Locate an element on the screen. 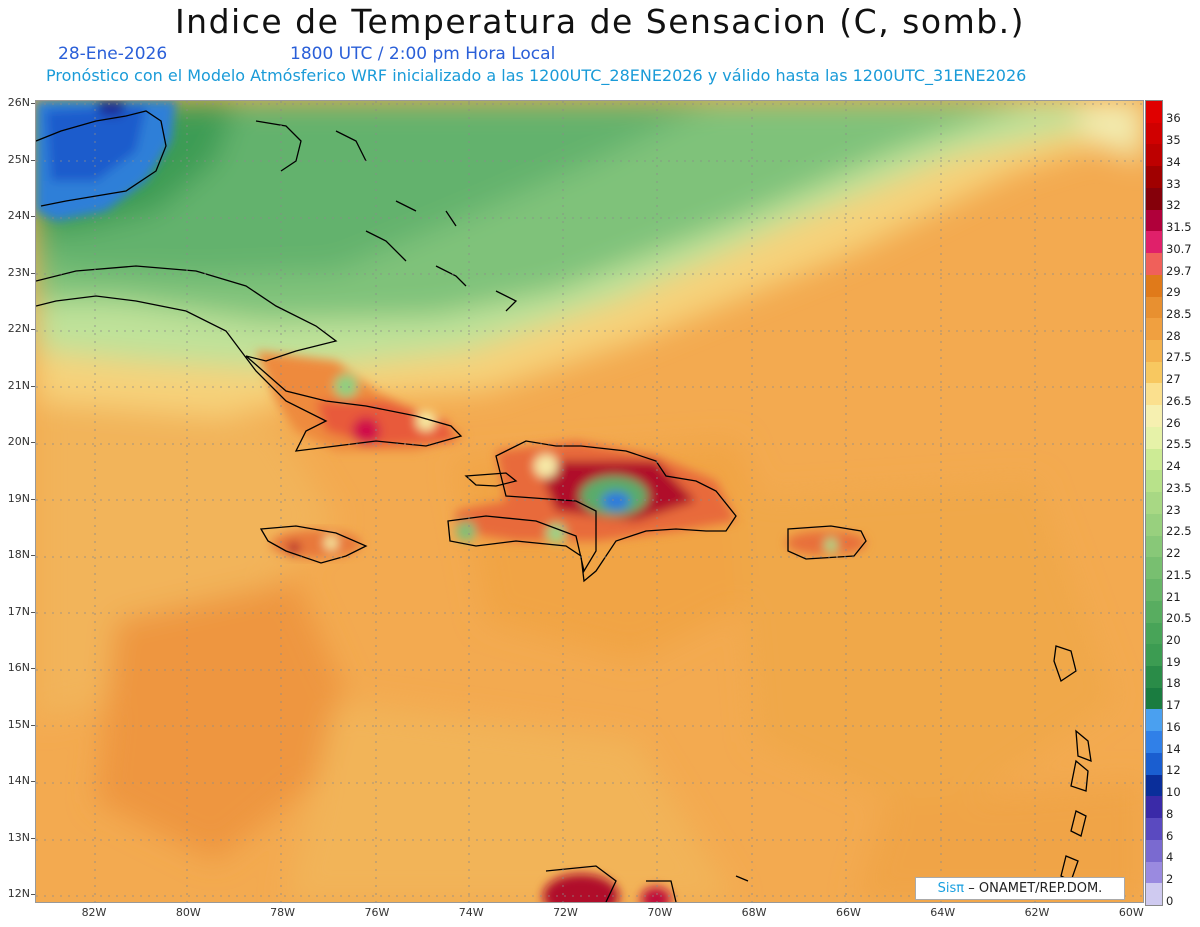 The width and height of the screenshot is (1200, 927). colorbar-label: 18 is located at coordinates (1173, 683).